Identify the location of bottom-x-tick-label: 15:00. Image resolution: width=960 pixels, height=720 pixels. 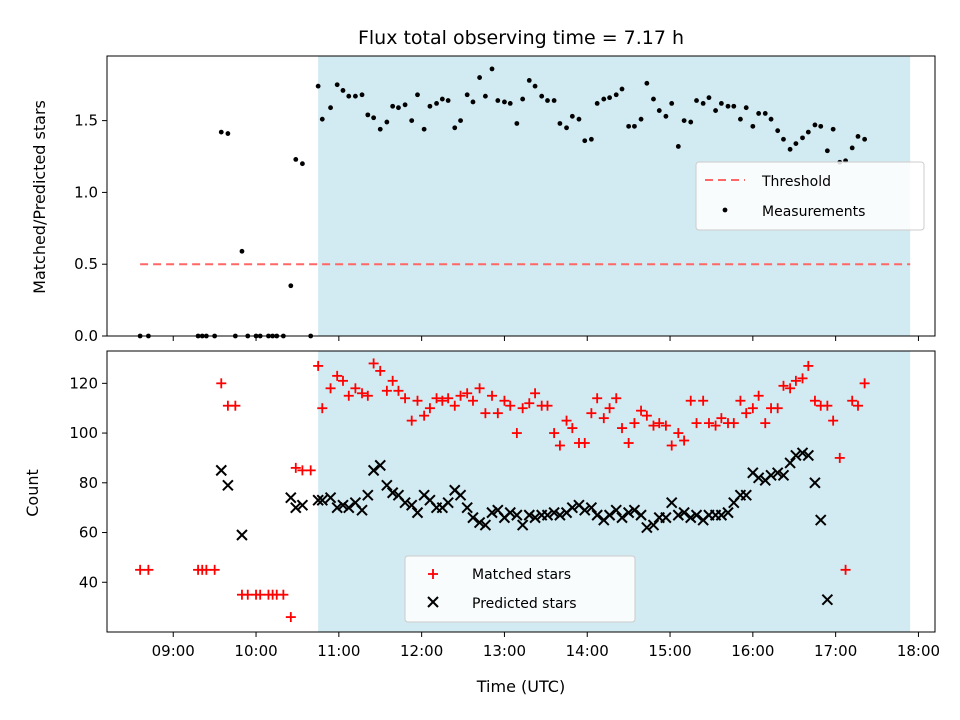
(669, 651).